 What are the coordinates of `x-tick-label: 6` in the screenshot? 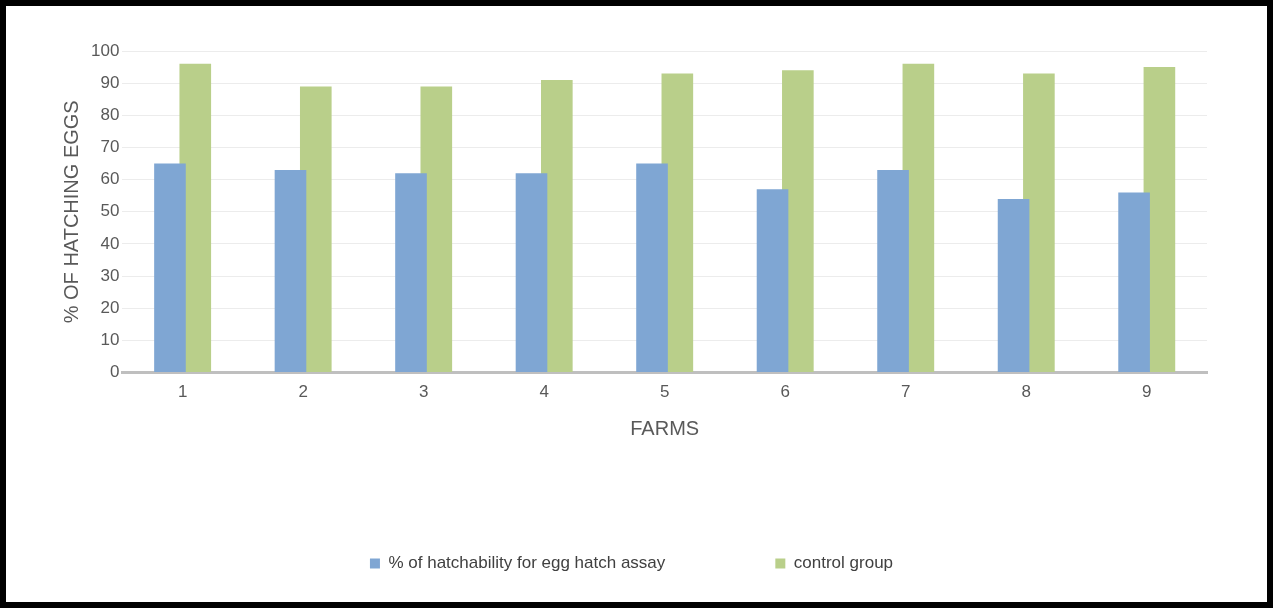 It's located at (785, 392).